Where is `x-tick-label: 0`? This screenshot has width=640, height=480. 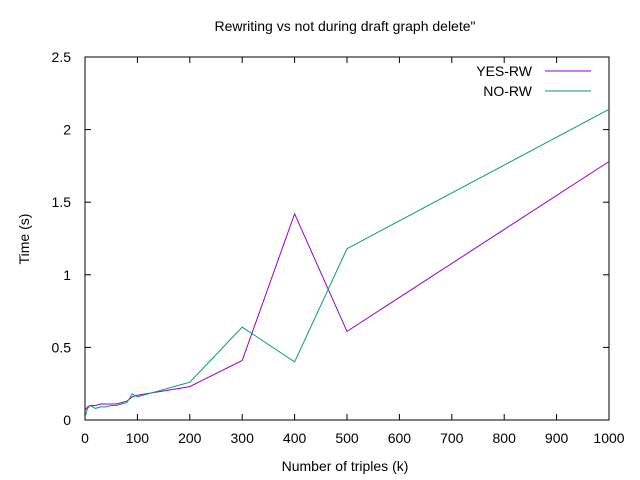
x-tick-label: 0 is located at coordinates (85, 438).